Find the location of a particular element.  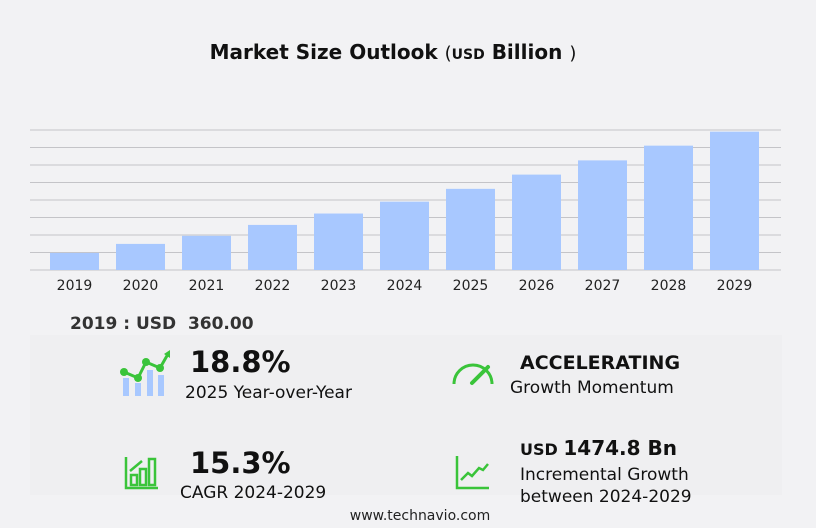

incremental-value: USD 1474.8 Bn is located at coordinates (598, 448).